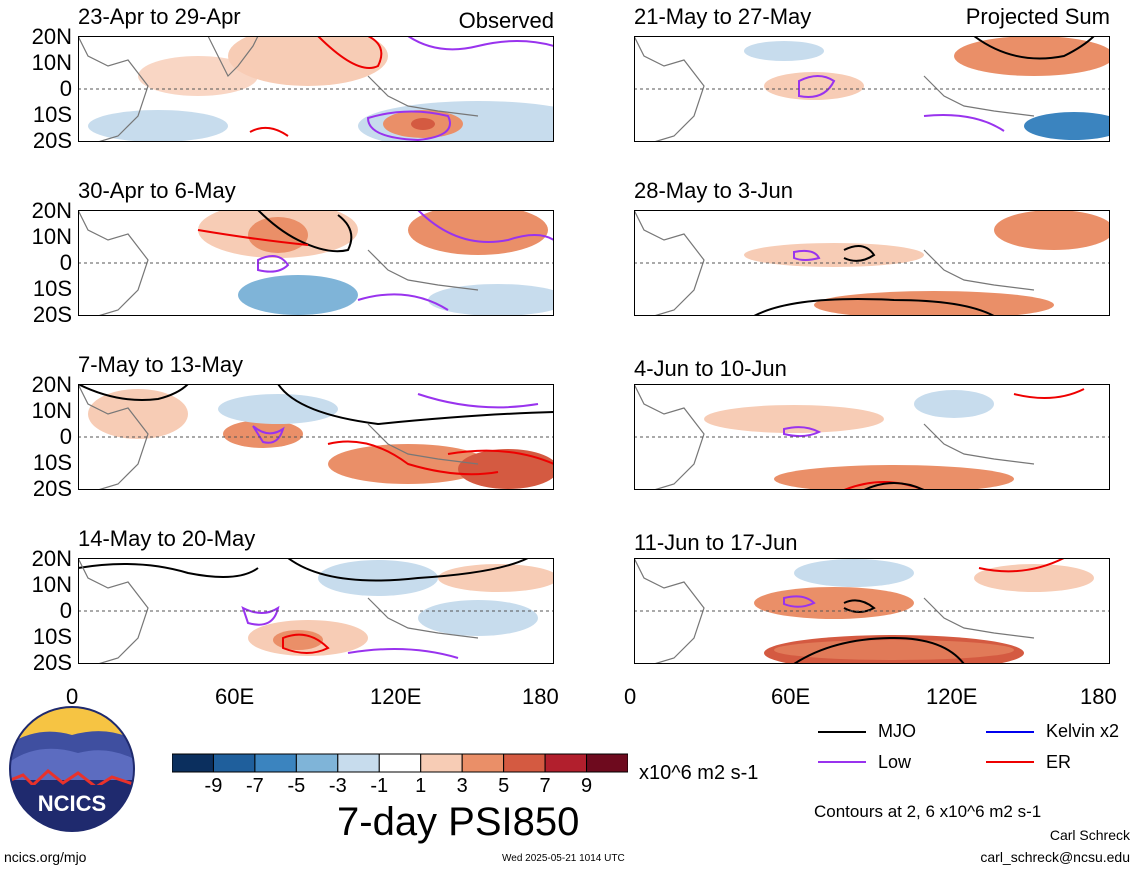 This screenshot has height=872, width=1135. Describe the element at coordinates (1098, 696) in the screenshot. I see `lon-label-right-180: 180` at that location.